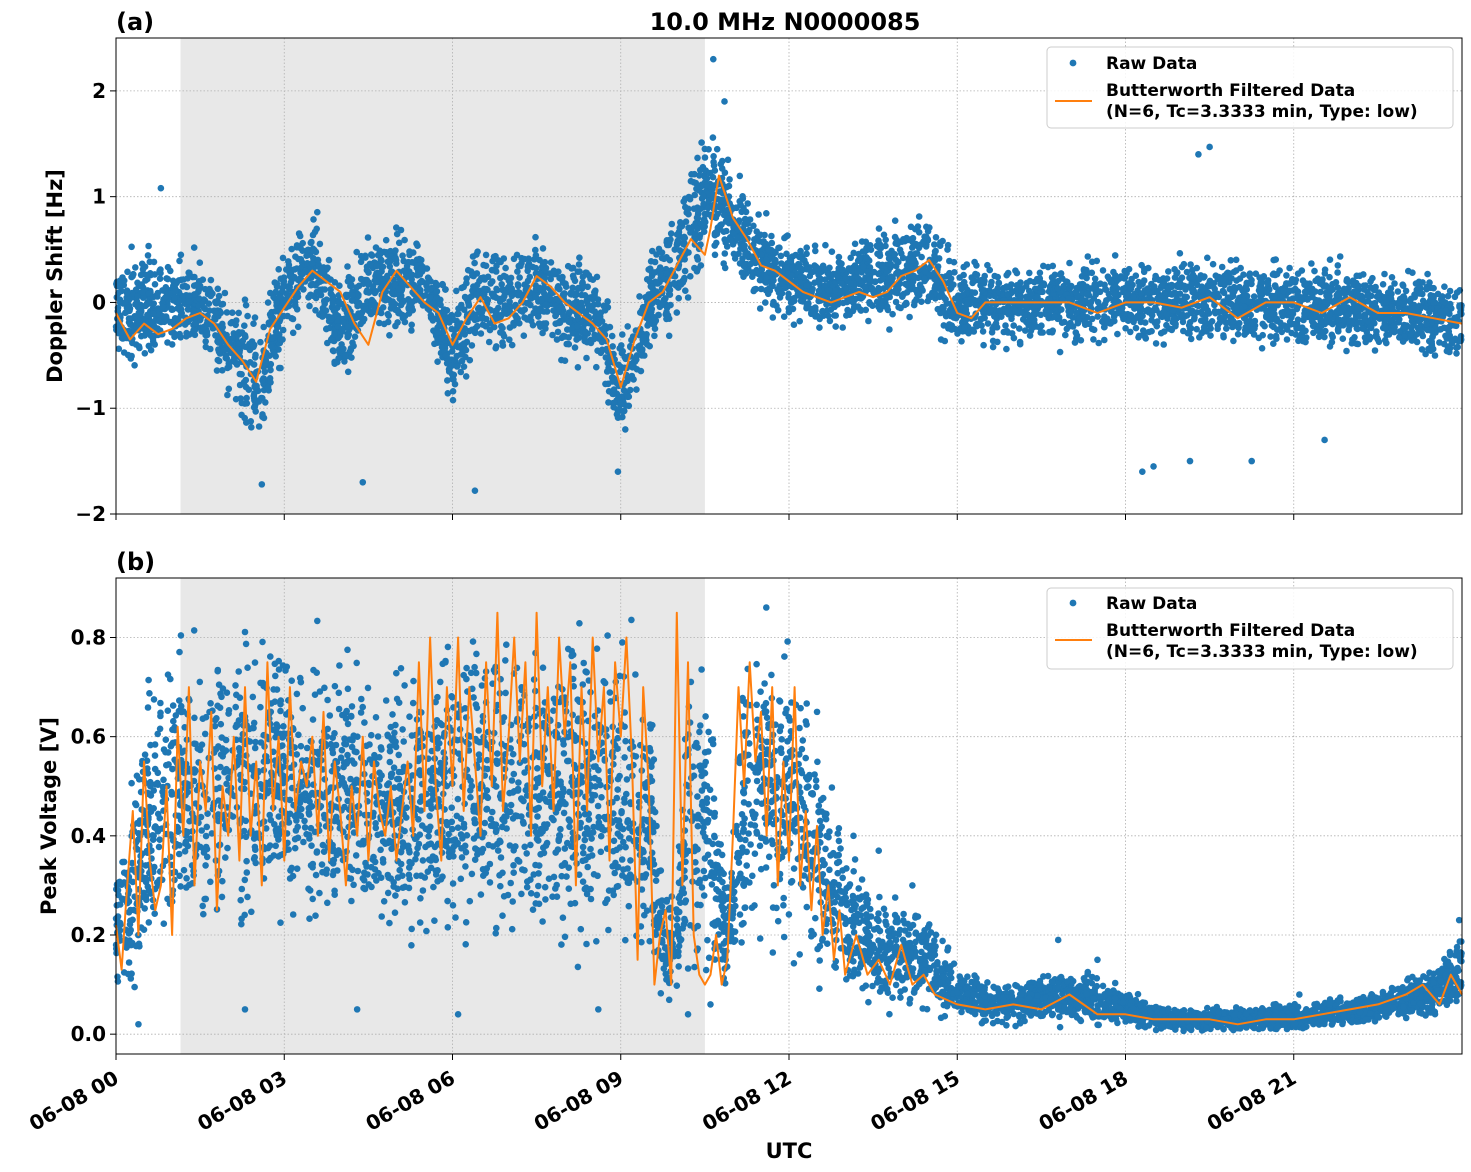 This screenshot has height=1172, width=1471. Describe the element at coordinates (442, 276) in the screenshot. I see `shaded-interval` at that location.